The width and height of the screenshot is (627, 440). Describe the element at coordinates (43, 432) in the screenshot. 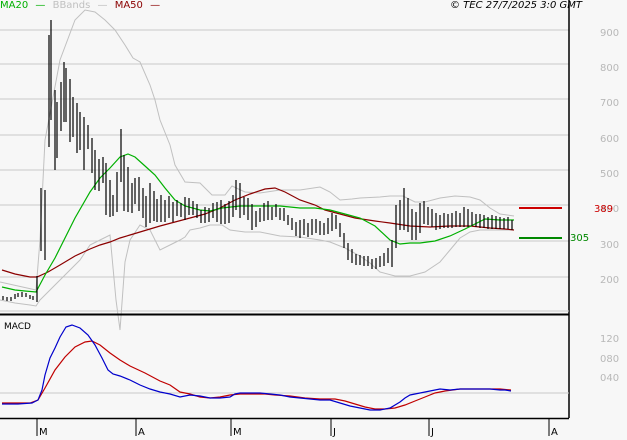

I see `x-tick-label-m1: M` at that location.